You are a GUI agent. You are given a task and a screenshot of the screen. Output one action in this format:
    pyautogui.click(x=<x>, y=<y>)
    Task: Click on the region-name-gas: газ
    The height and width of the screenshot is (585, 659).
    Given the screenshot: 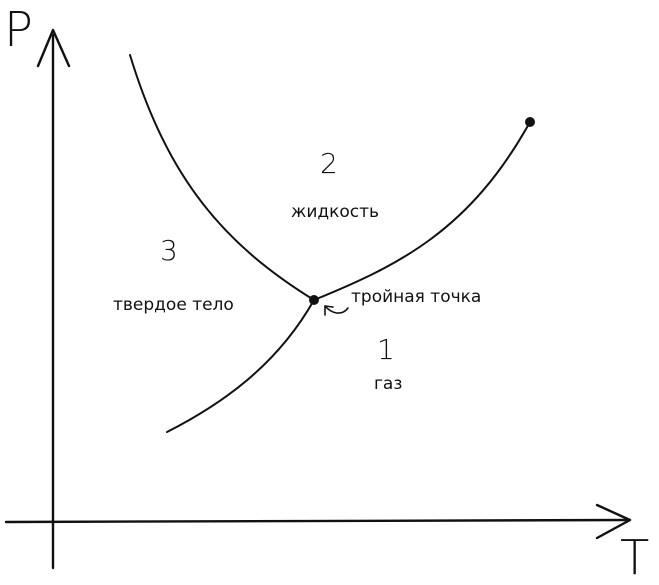 What is the action you would take?
    pyautogui.click(x=388, y=384)
    